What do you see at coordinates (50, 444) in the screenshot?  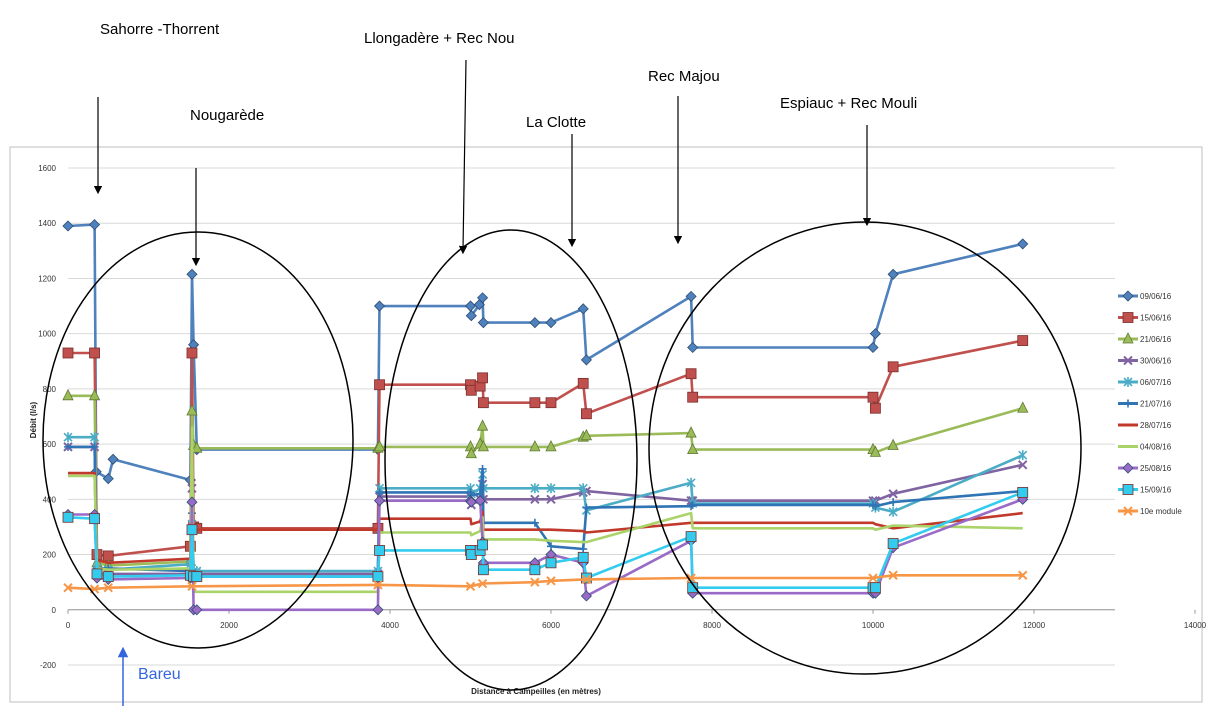 I see `y-tick-label: 600` at bounding box center [50, 444].